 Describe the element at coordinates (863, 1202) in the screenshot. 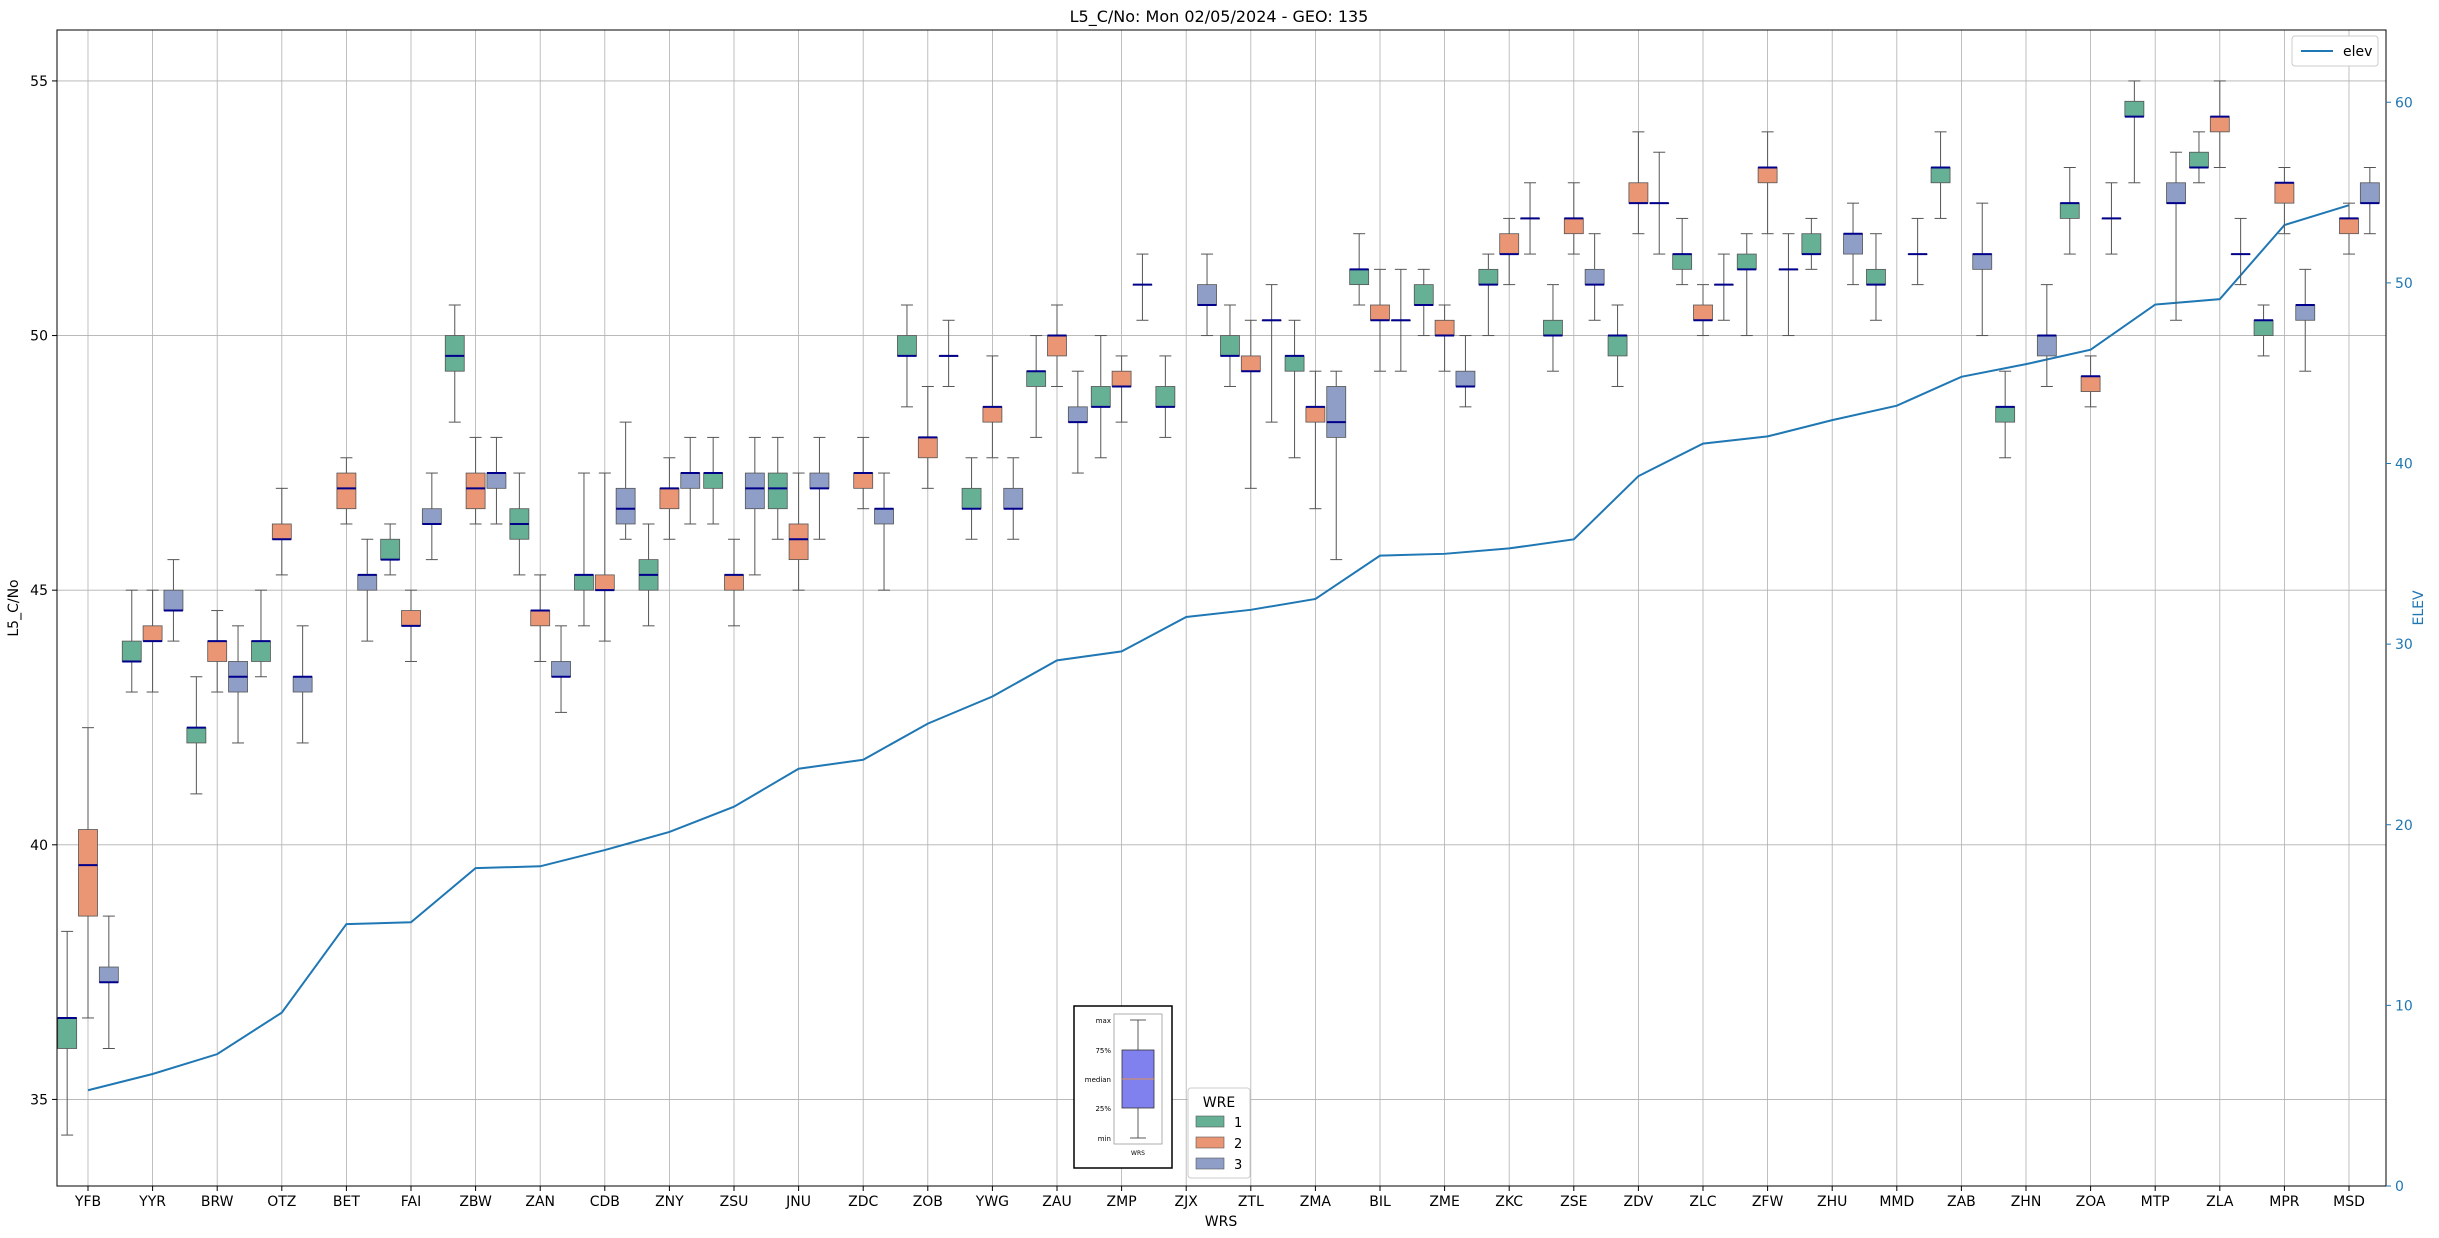

I see `x-tick-label: ZDC` at that location.